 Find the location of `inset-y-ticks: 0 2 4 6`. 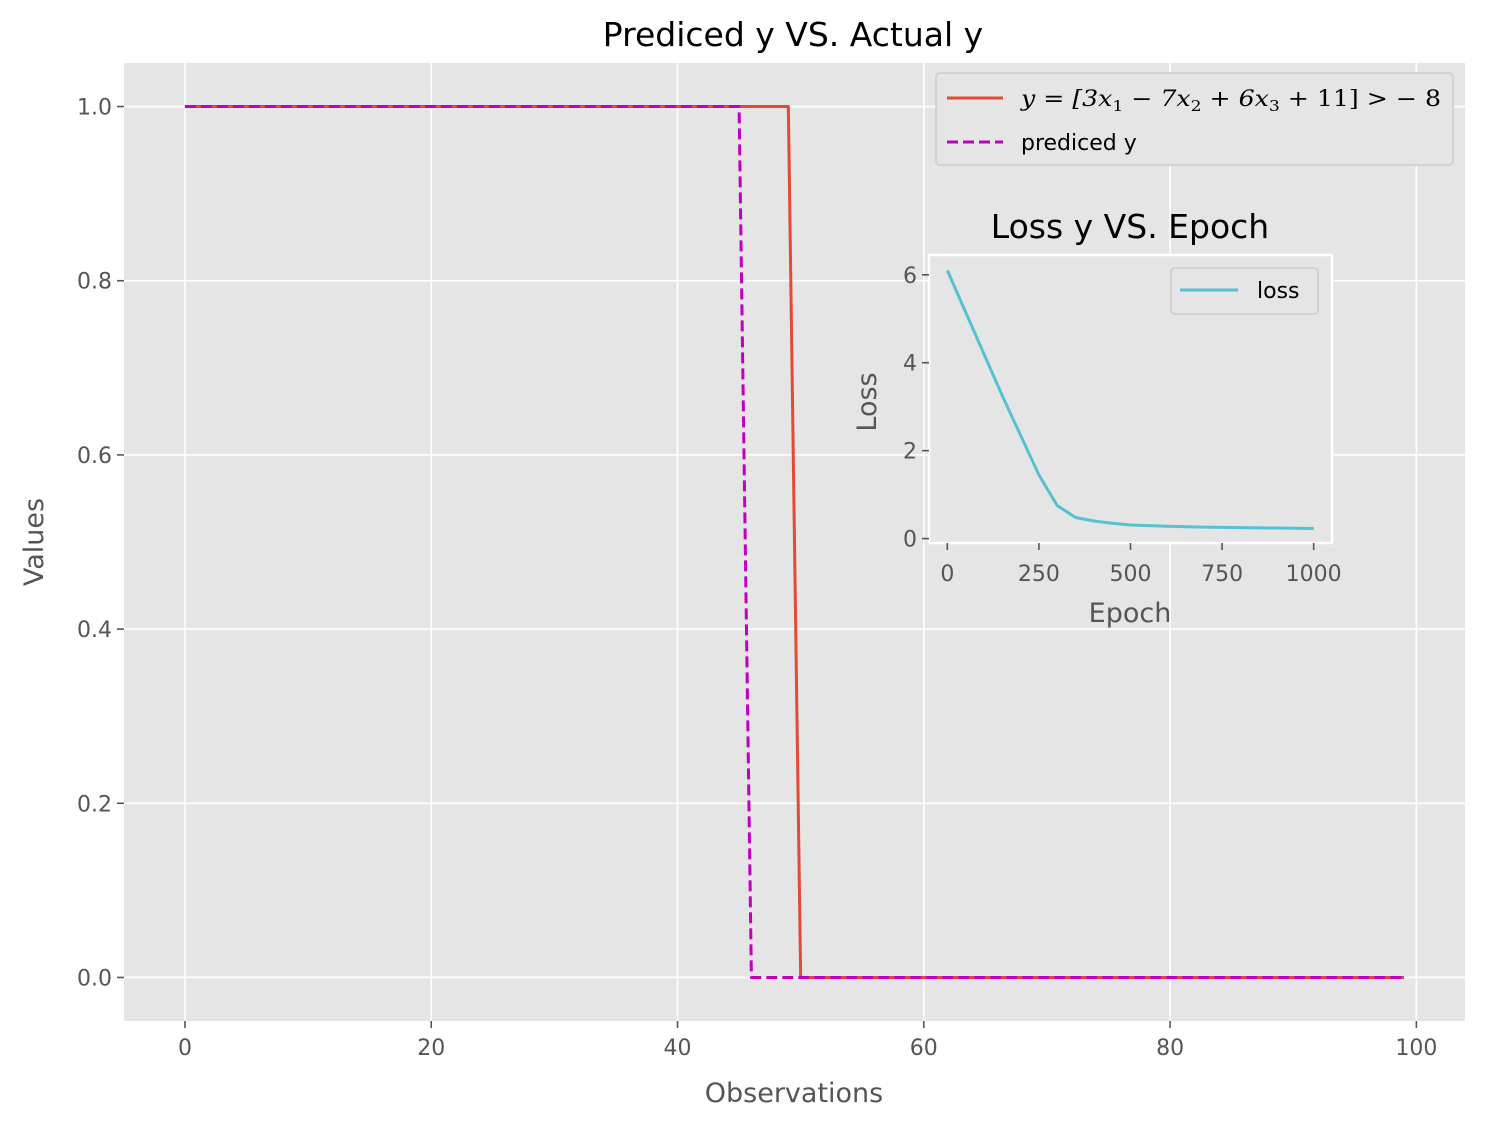

inset-y-ticks: 0 2 4 6 is located at coordinates (916, 408).